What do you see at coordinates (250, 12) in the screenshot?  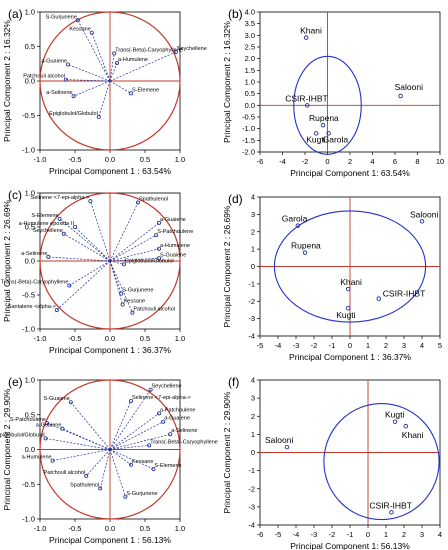 I see `y-tick-label: 4.0` at bounding box center [250, 12].